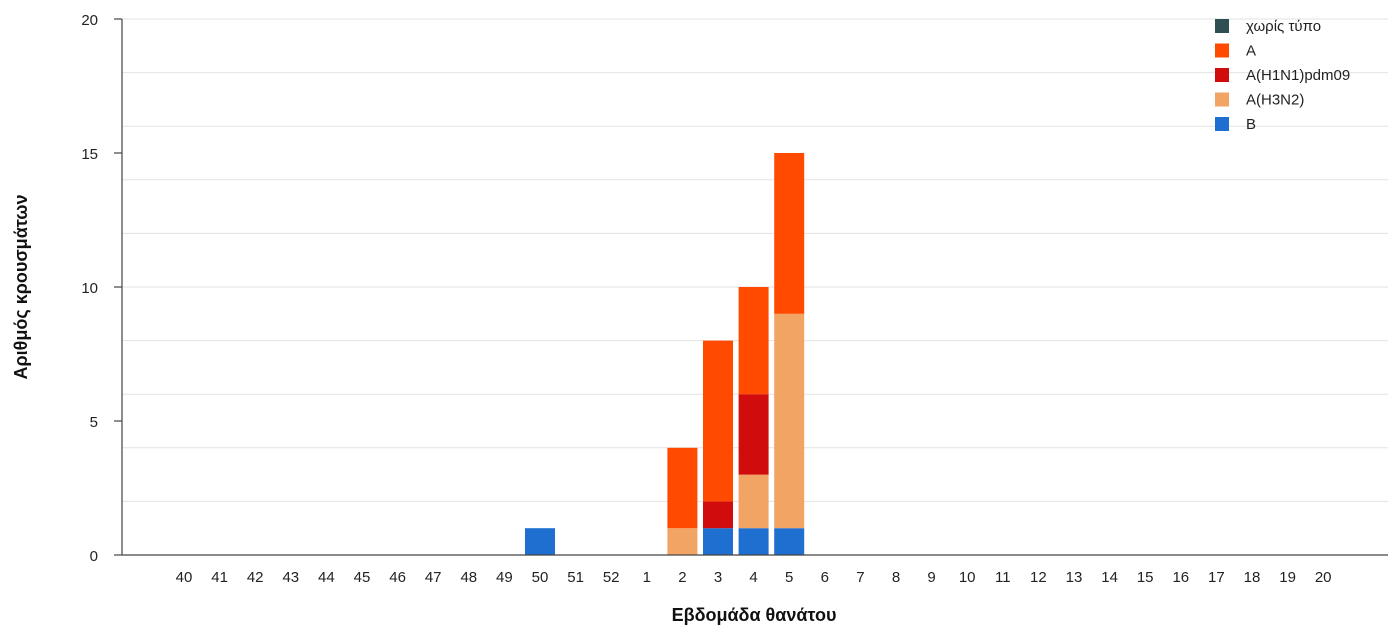  I want to click on x-tick-label: 9, so click(931, 577).